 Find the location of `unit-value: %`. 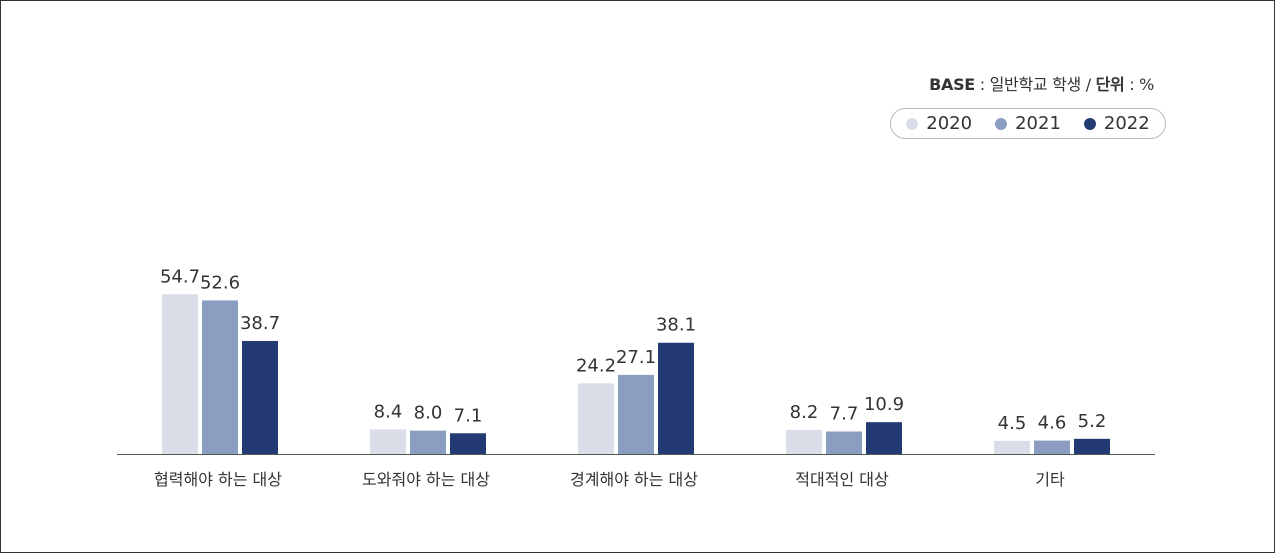

unit-value: % is located at coordinates (1146, 84).